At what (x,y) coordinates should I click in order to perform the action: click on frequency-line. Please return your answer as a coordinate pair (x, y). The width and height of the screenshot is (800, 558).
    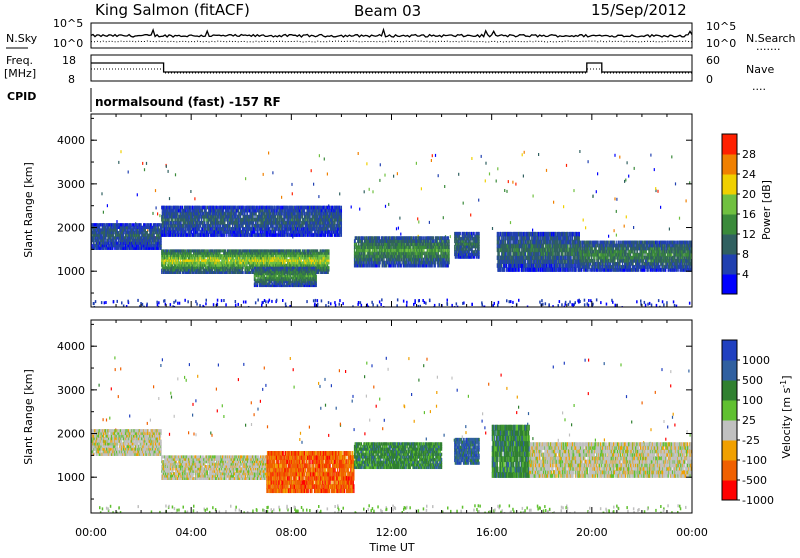
    Looking at the image, I should click on (391, 67).